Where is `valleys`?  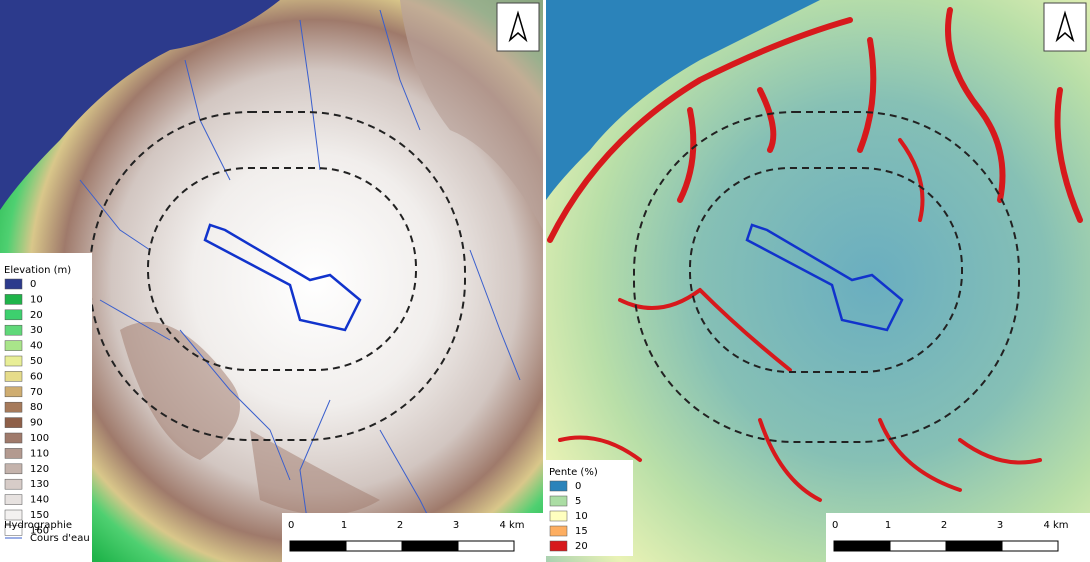 valleys is located at coordinates (250, 418).